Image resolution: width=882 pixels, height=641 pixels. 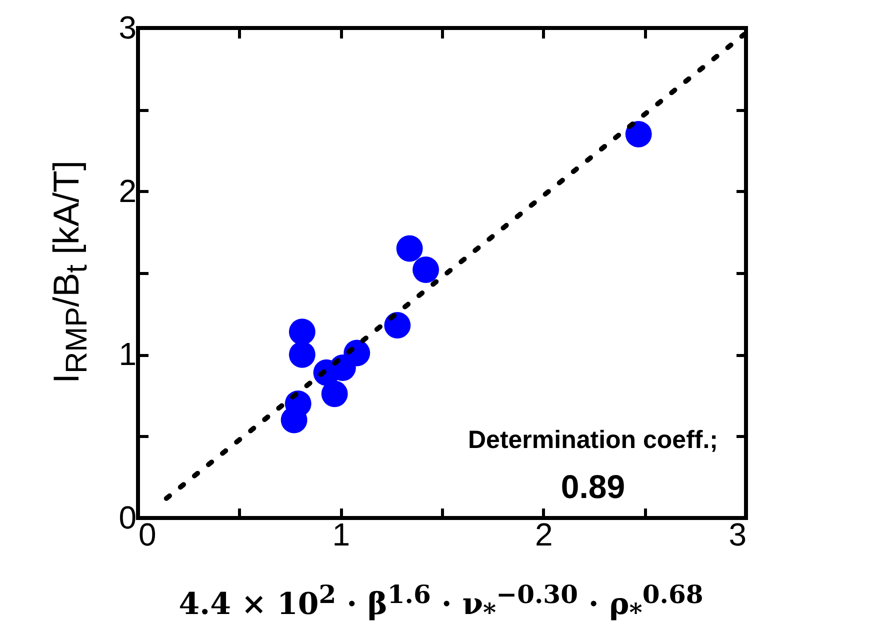 What do you see at coordinates (593, 440) in the screenshot?
I see `annotation: Determination coeff.;` at bounding box center [593, 440].